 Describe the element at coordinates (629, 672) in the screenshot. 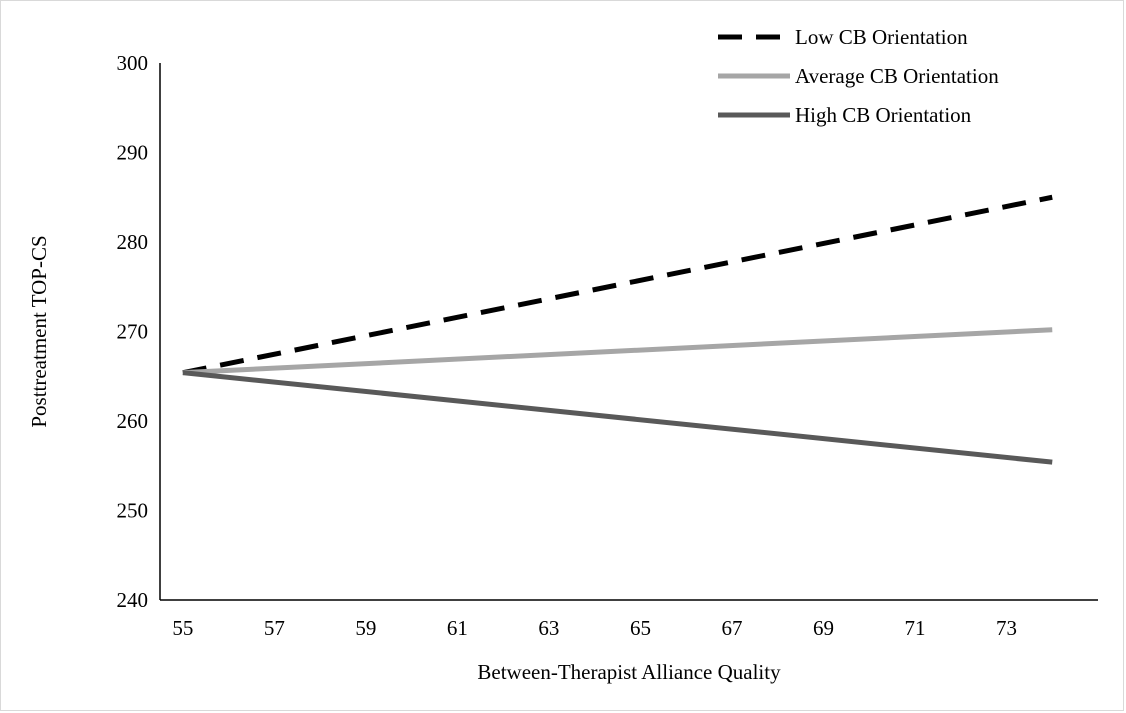

I see `x-axis-title: Between-Therapist Alliance Quality` at that location.